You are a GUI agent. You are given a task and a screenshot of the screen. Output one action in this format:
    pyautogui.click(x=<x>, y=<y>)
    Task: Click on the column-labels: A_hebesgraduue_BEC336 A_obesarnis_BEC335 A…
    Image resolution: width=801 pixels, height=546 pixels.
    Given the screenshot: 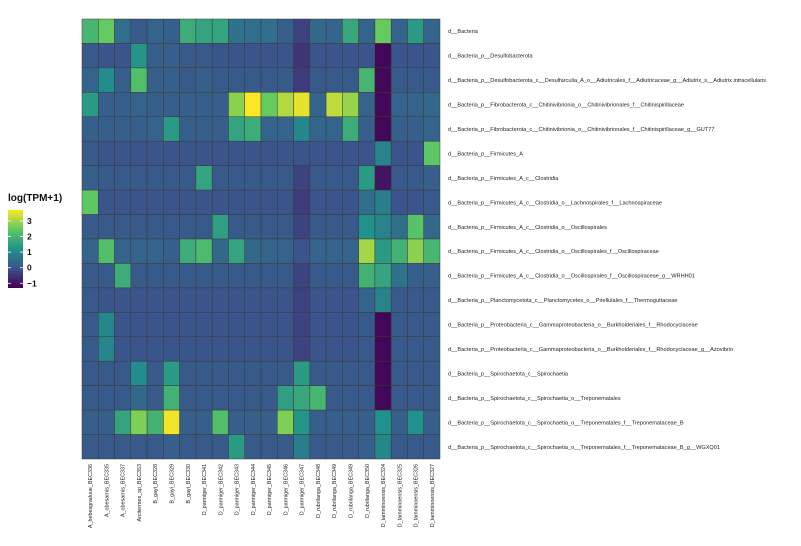 What is the action you would take?
    pyautogui.click(x=262, y=496)
    